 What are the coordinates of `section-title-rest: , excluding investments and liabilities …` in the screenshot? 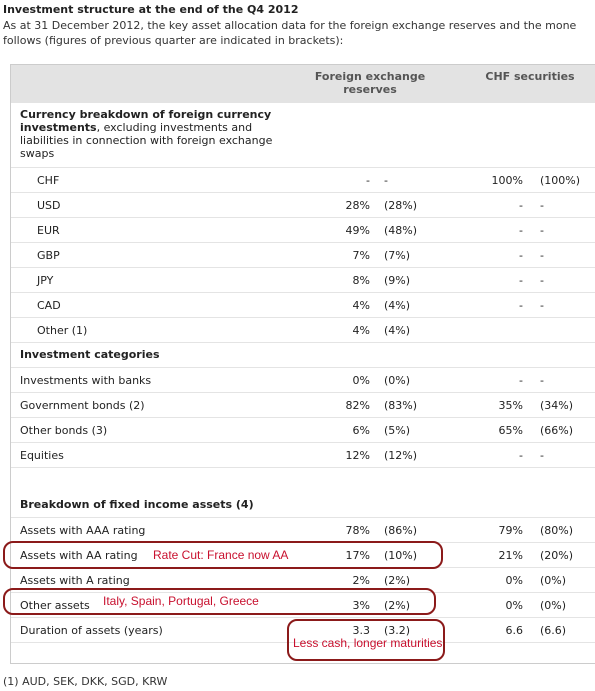 It's located at (146, 140).